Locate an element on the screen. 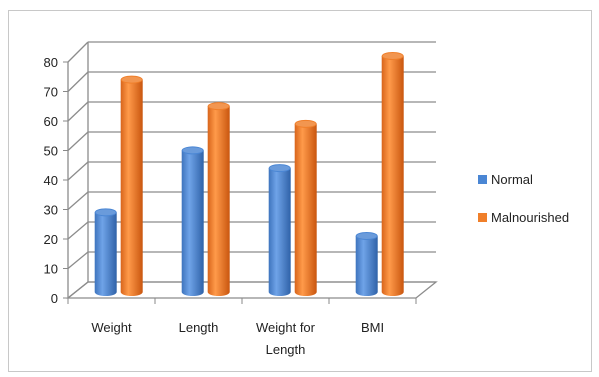  x-category-label: Weight for is located at coordinates (286, 327).